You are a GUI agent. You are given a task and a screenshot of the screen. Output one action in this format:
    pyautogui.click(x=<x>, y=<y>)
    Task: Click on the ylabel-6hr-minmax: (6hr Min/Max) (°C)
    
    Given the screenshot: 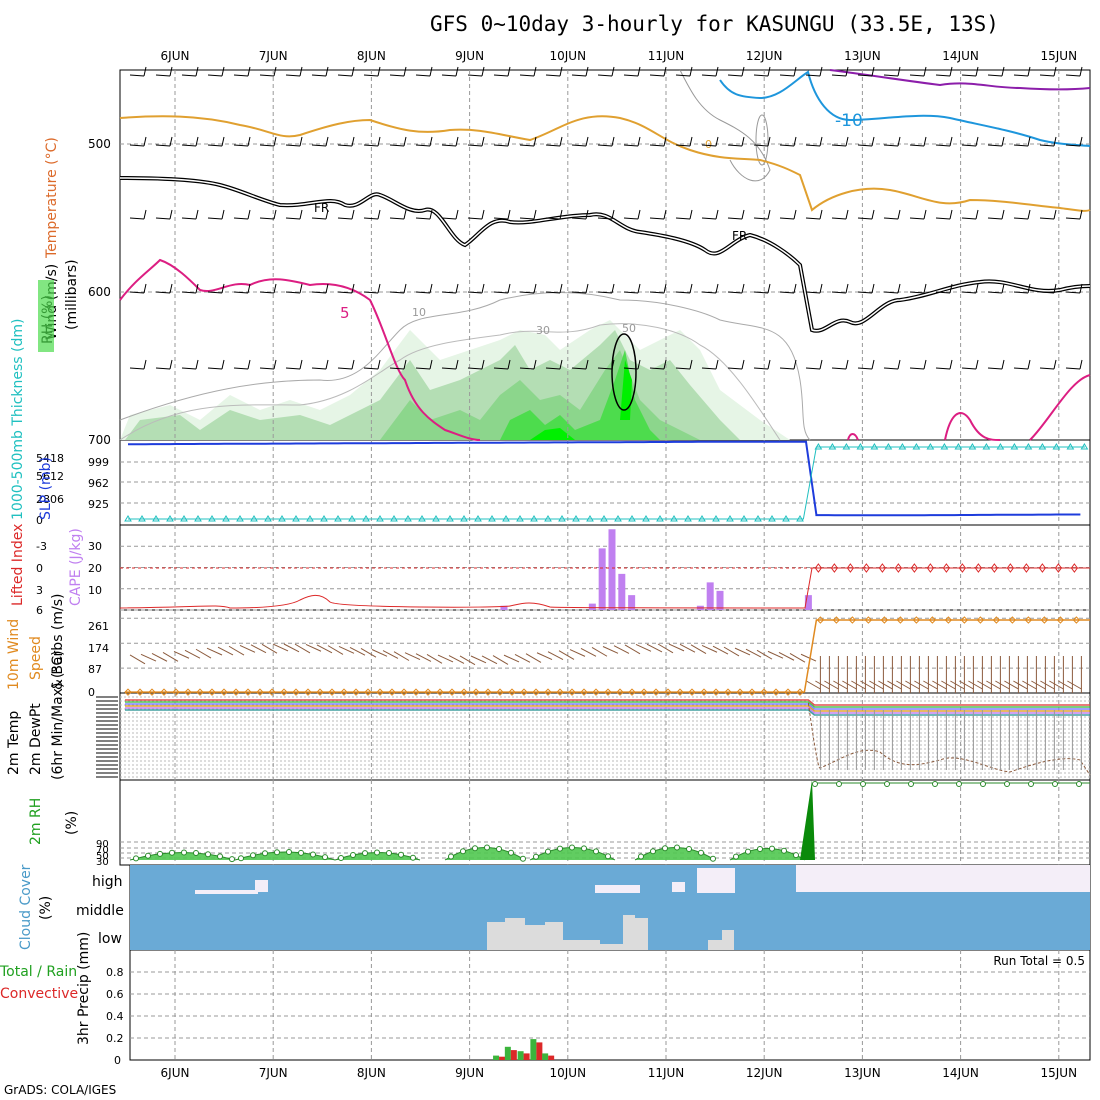 What is the action you would take?
    pyautogui.click(x=58, y=715)
    